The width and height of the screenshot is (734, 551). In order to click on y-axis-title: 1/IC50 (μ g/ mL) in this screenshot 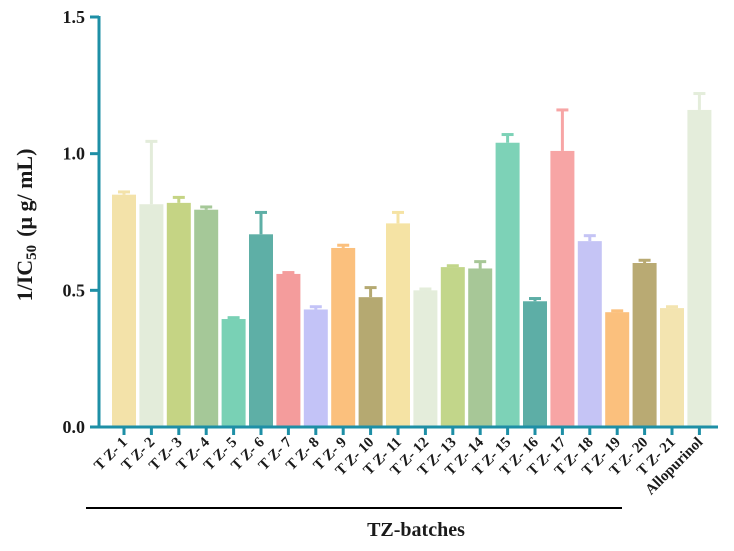, I will do `click(26, 225)`.